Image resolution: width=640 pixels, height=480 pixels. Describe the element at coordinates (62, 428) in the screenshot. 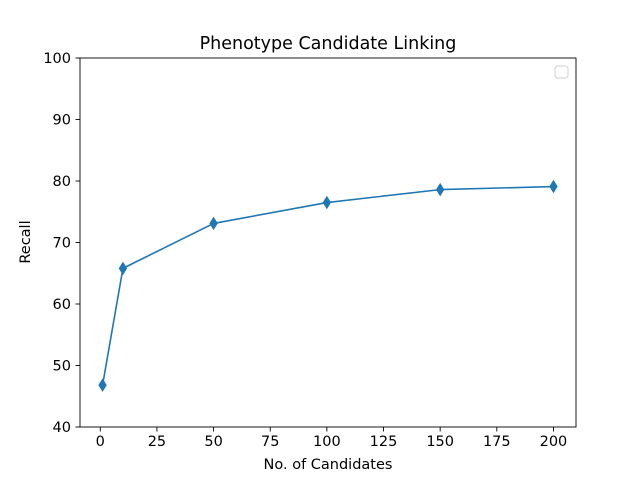

I see `y-tick-label: 40` at that location.